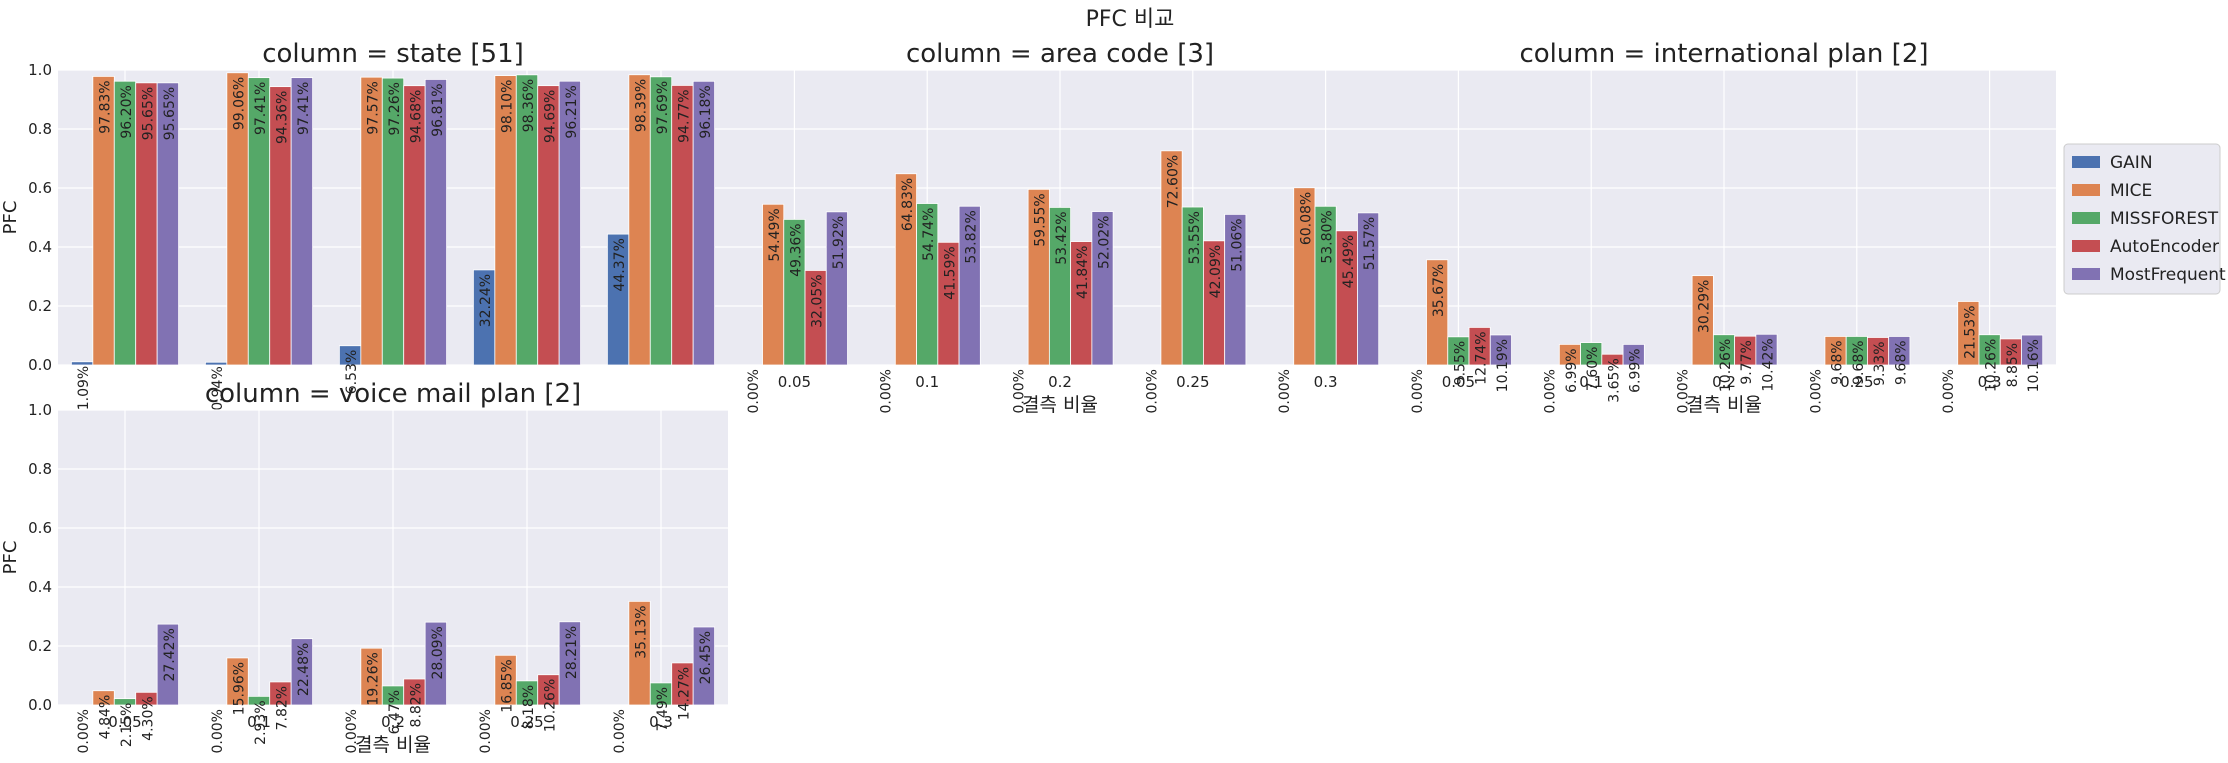 This screenshot has width=2228, height=763. I want to click on bar-data-label: 35.13%, so click(642, 631).